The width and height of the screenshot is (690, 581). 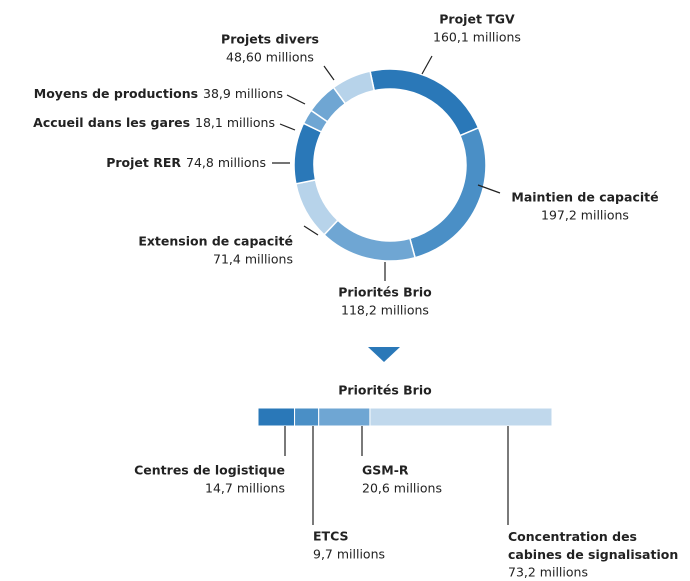 What do you see at coordinates (584, 197) in the screenshot?
I see `label-name: Maintien de capacité` at bounding box center [584, 197].